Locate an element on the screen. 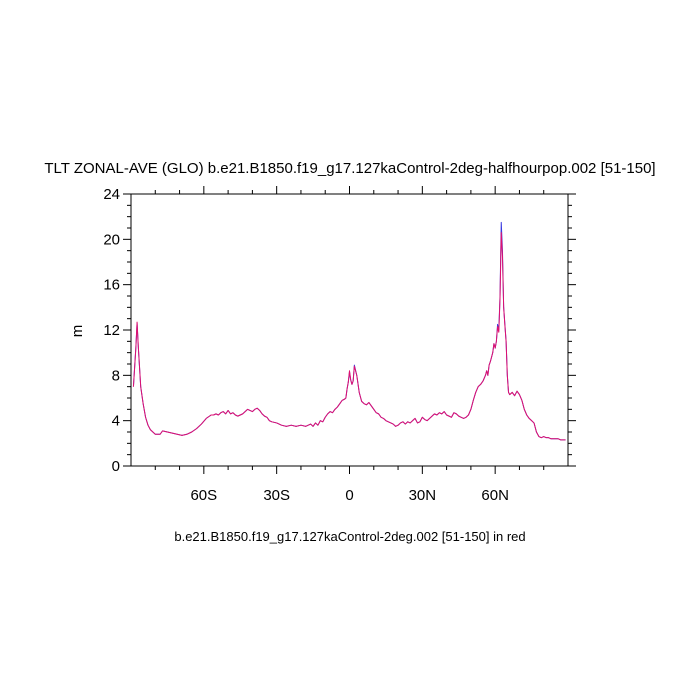 The image size is (700, 700). x-tick-label: 60S is located at coordinates (203, 495).